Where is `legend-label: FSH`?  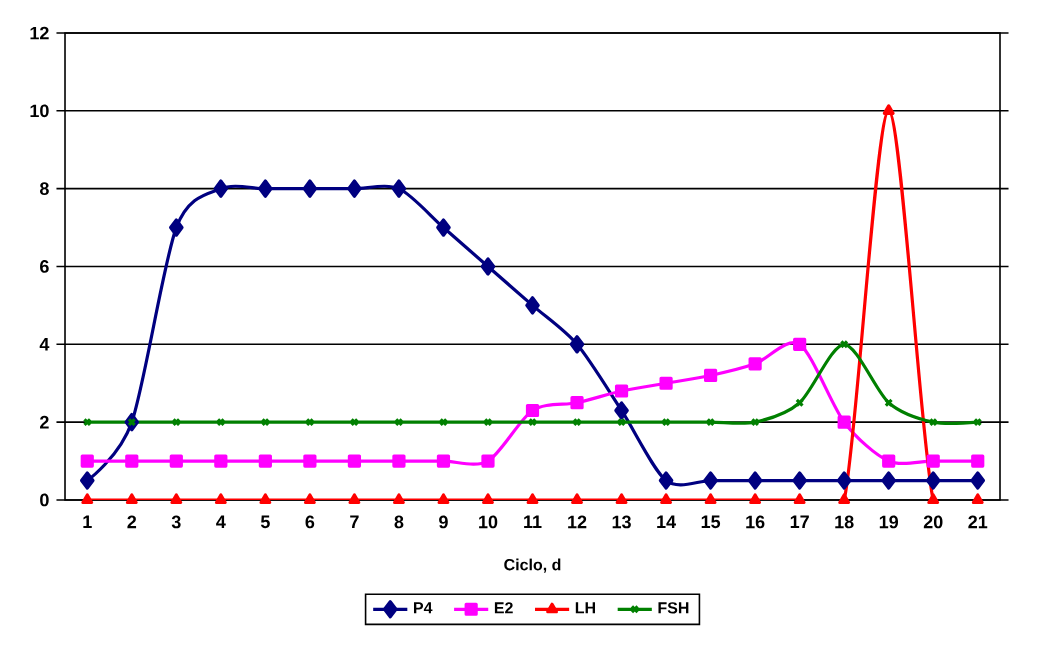
legend-label: FSH is located at coordinates (673, 608).